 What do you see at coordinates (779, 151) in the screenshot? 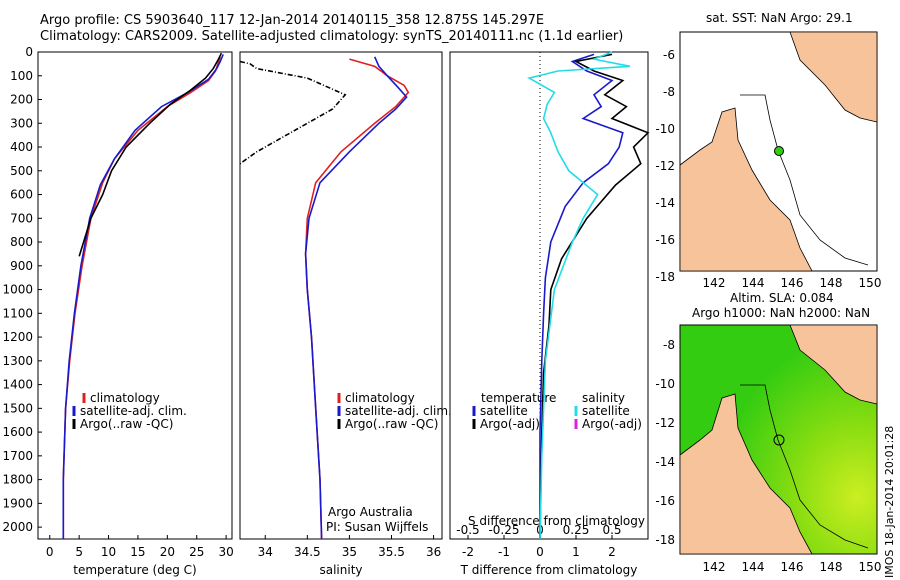
I see `argo-location-marker` at bounding box center [779, 151].